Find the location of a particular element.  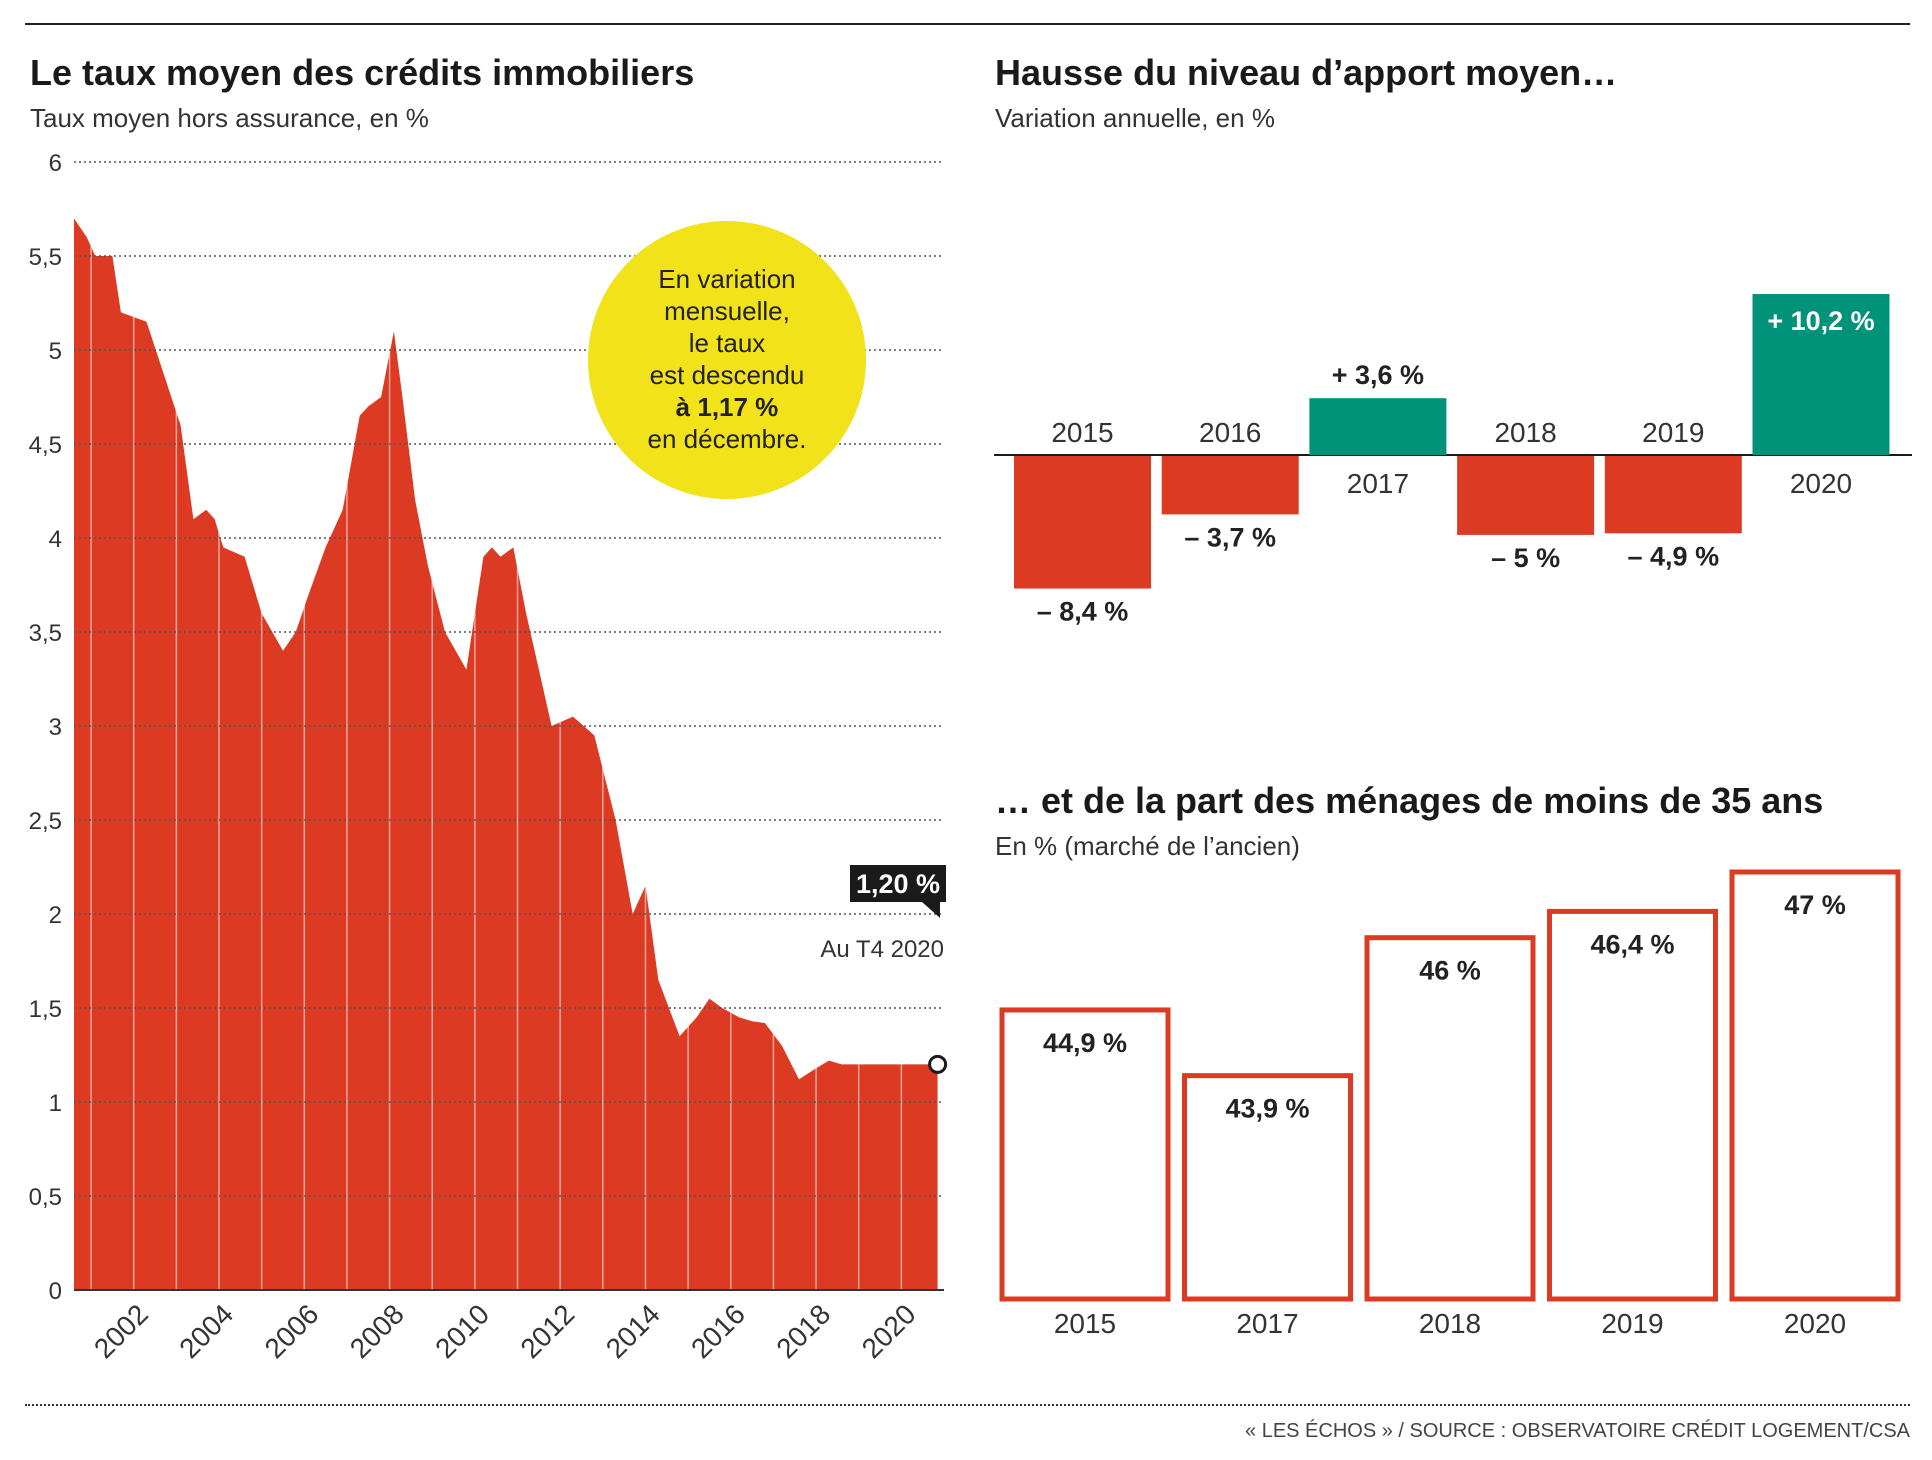

y-tick-label: 1 is located at coordinates (55, 1103).